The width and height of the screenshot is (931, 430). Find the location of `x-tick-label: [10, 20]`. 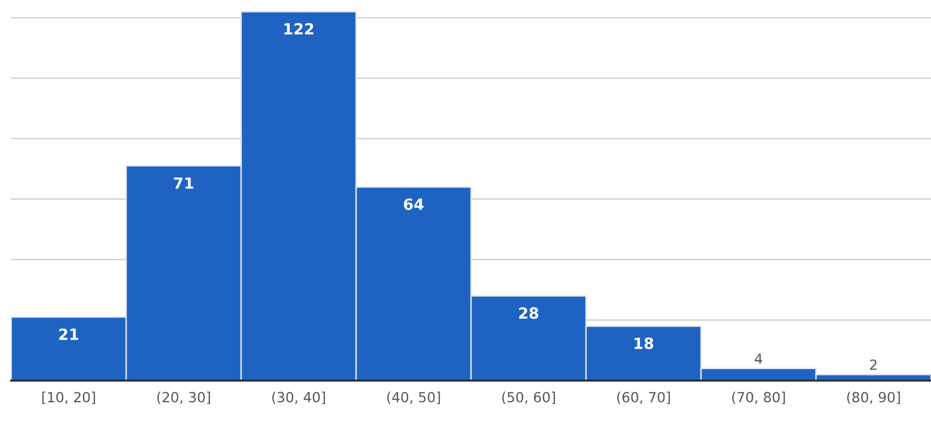

x-tick-label: [10, 20] is located at coordinates (68, 398).